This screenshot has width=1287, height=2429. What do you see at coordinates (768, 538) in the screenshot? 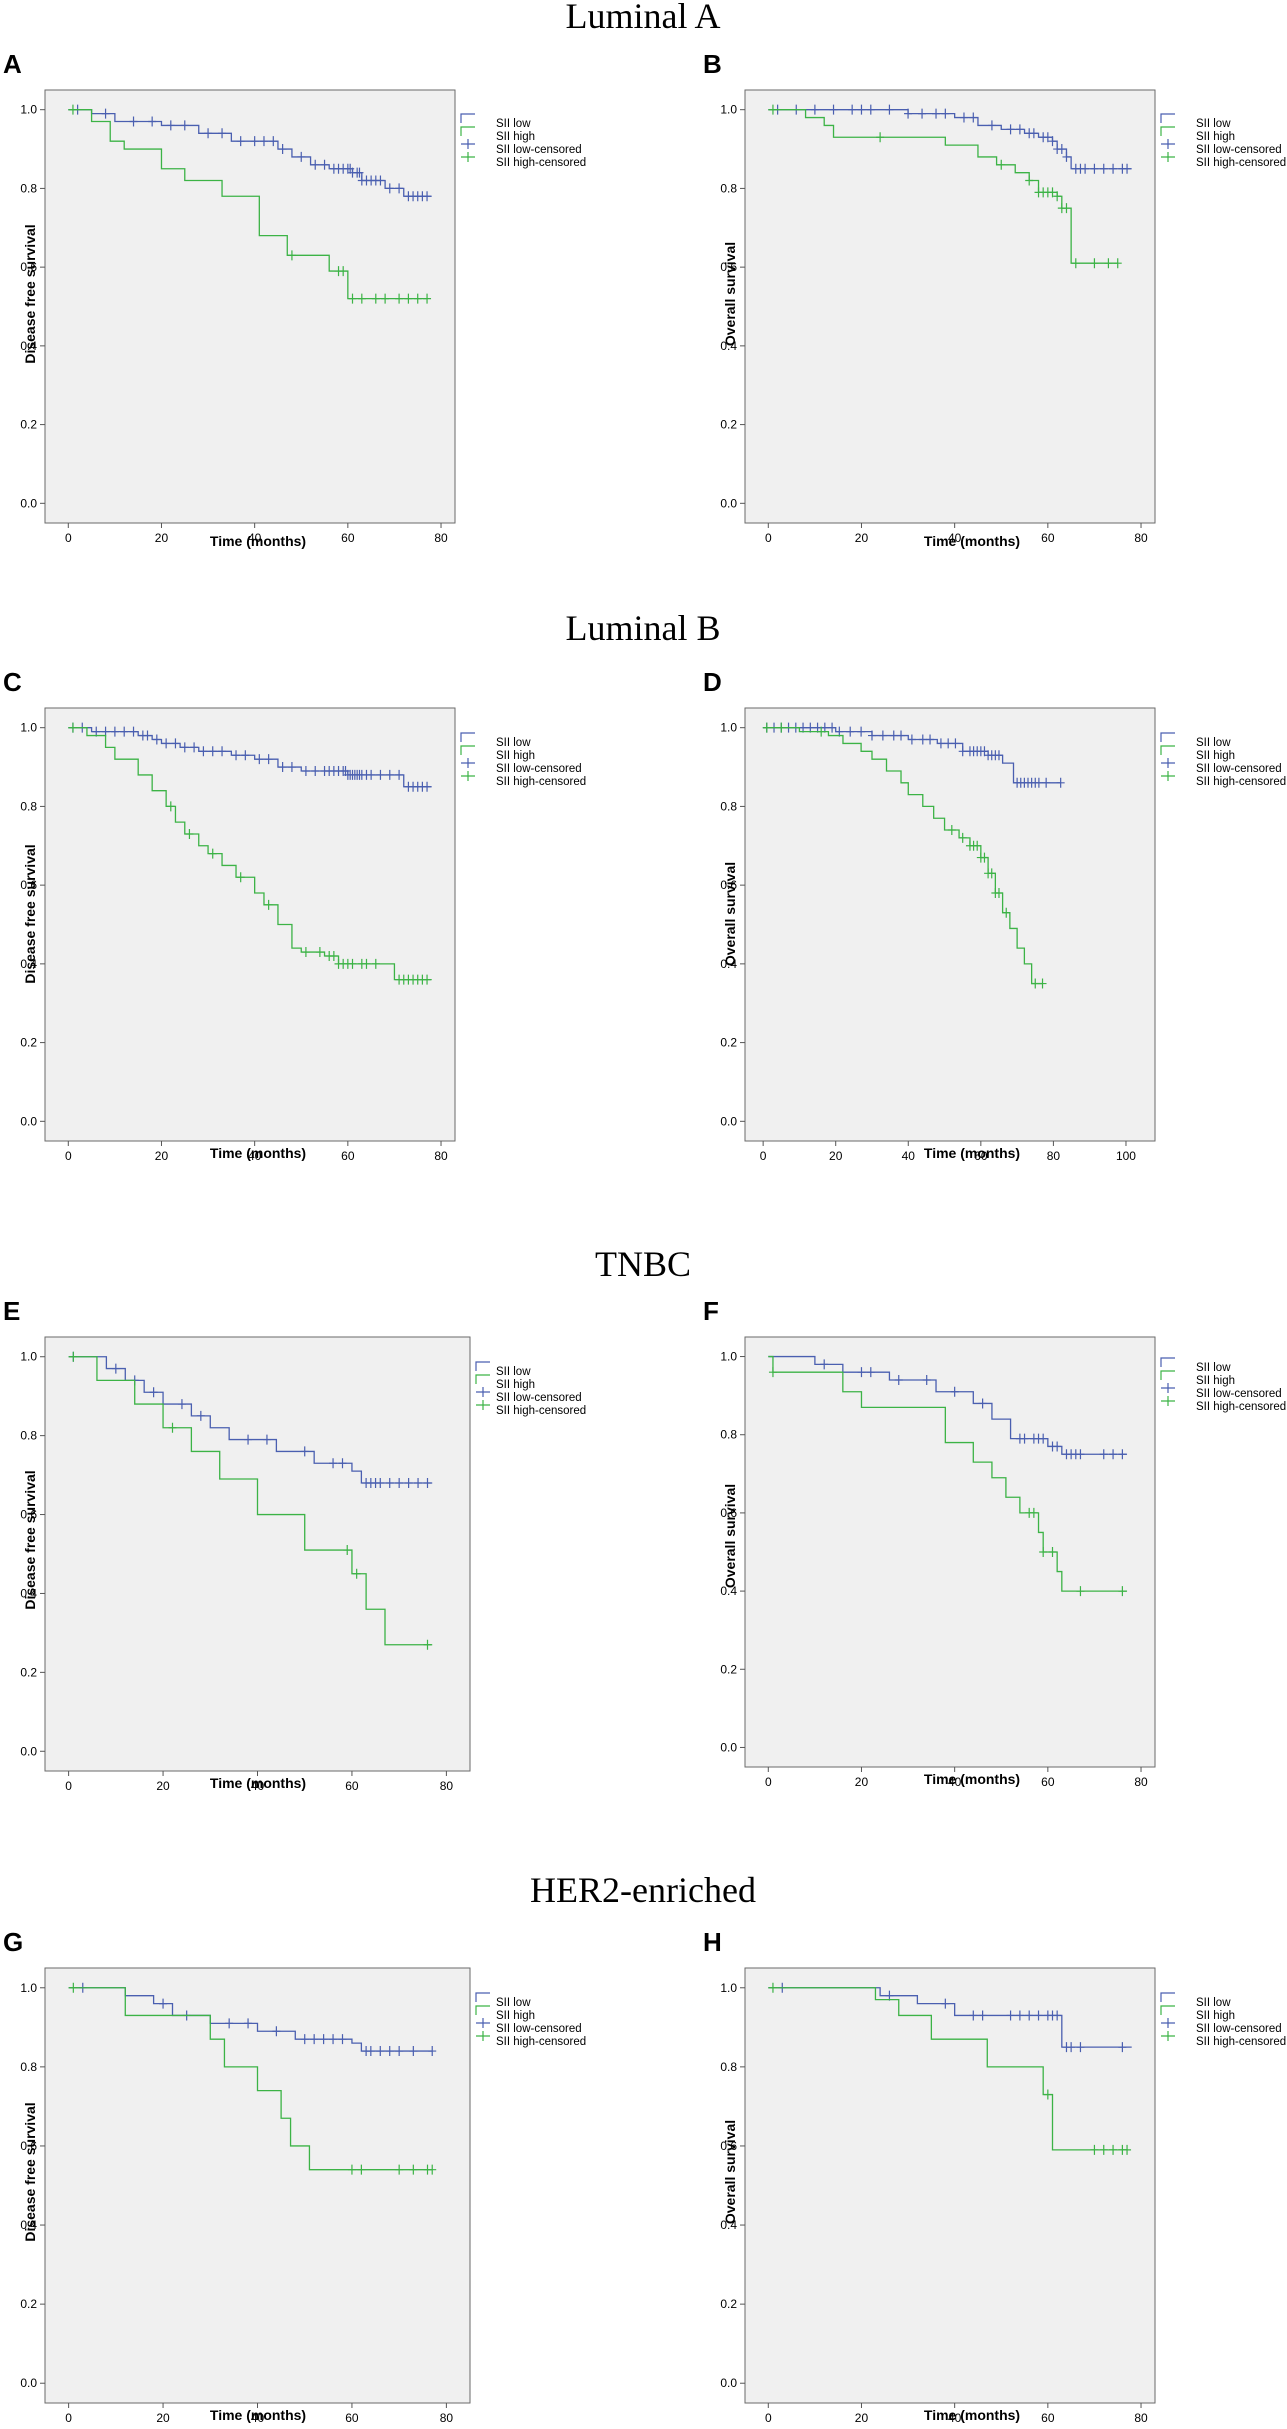
I see `x-tick-label: 0` at bounding box center [768, 538].